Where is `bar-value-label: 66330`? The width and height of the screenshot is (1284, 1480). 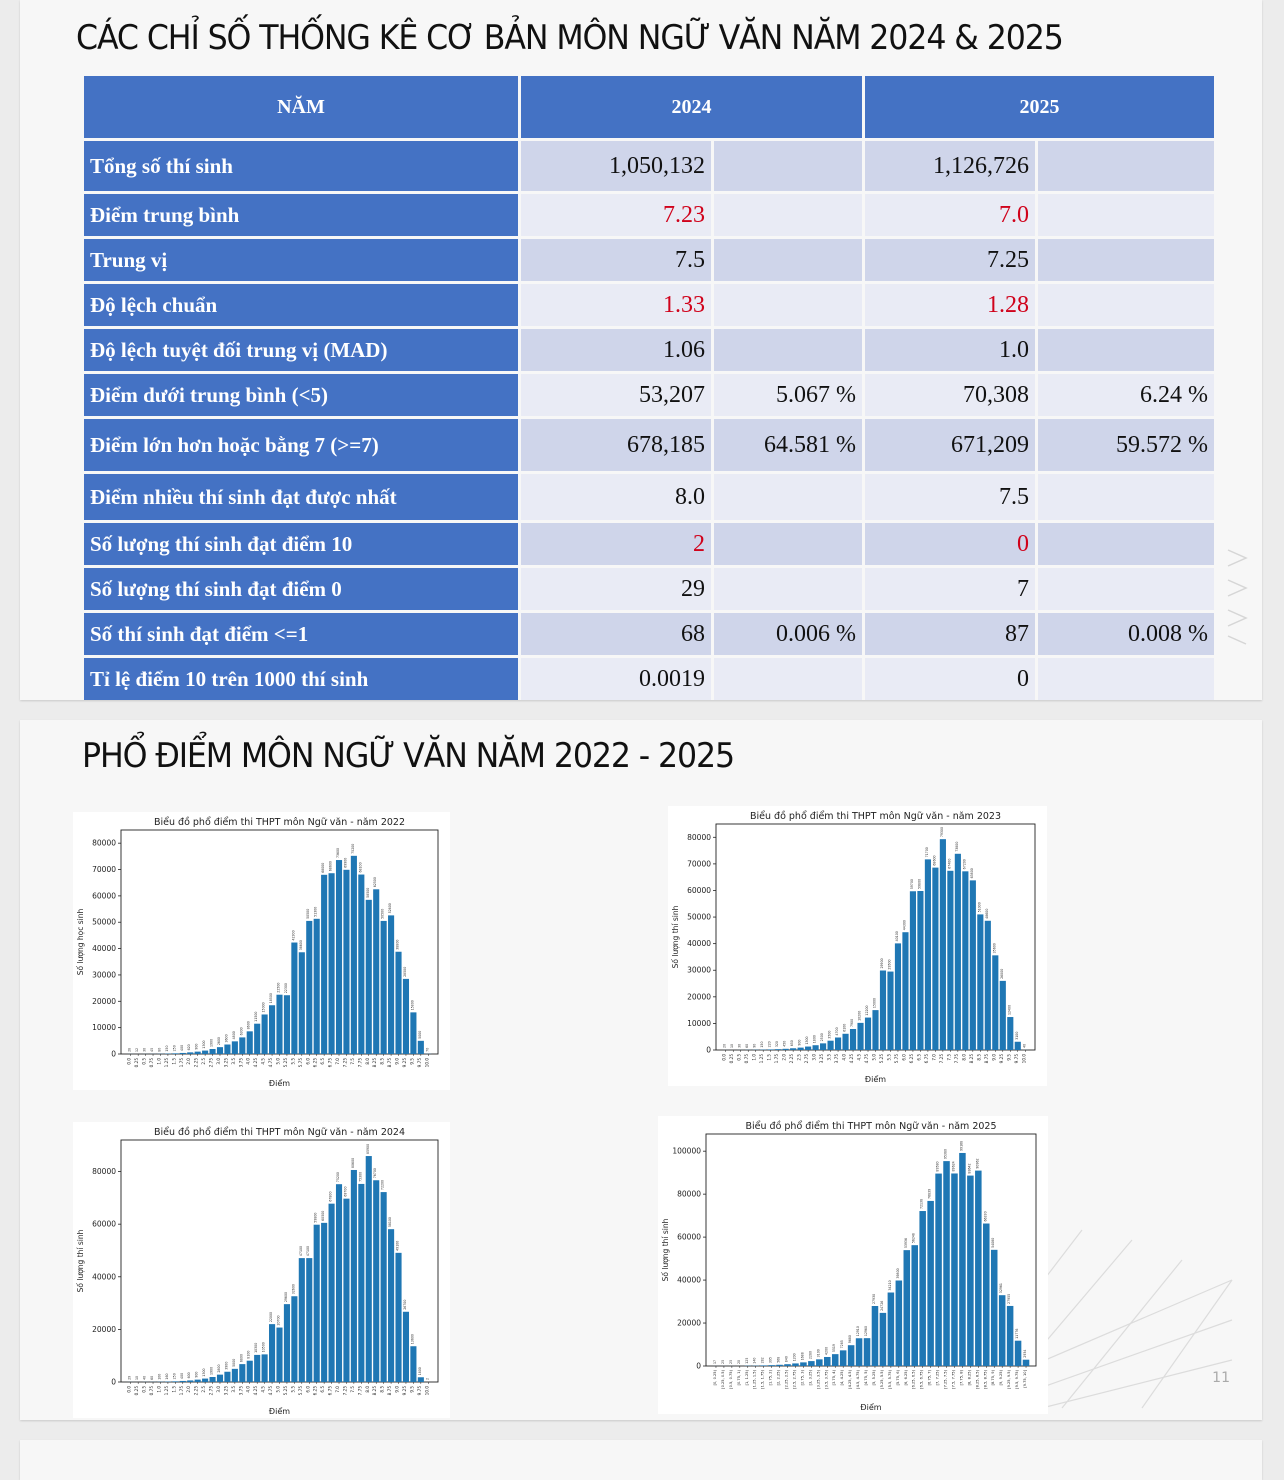 bar-value-label: 66330 is located at coordinates (985, 1216).